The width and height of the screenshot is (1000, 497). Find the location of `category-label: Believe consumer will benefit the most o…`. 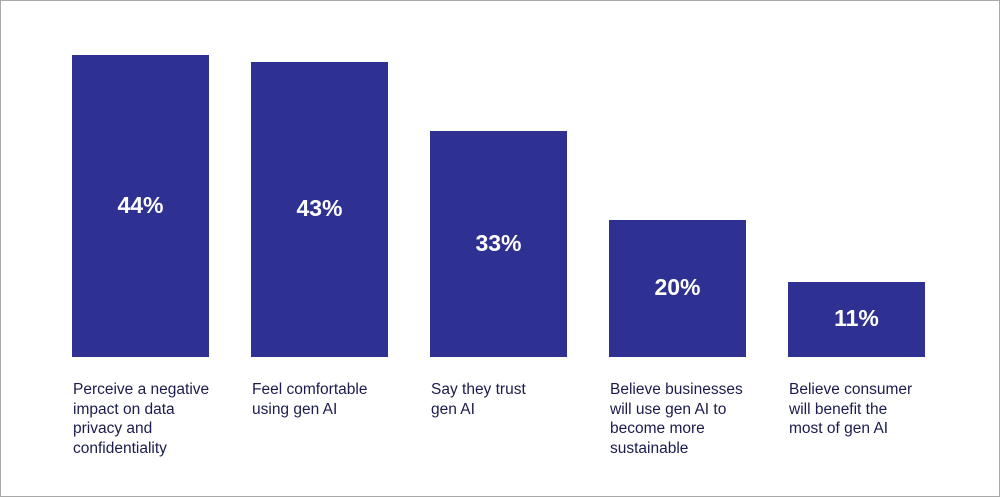

category-label: Believe consumer will benefit the most o… is located at coordinates (851, 409).